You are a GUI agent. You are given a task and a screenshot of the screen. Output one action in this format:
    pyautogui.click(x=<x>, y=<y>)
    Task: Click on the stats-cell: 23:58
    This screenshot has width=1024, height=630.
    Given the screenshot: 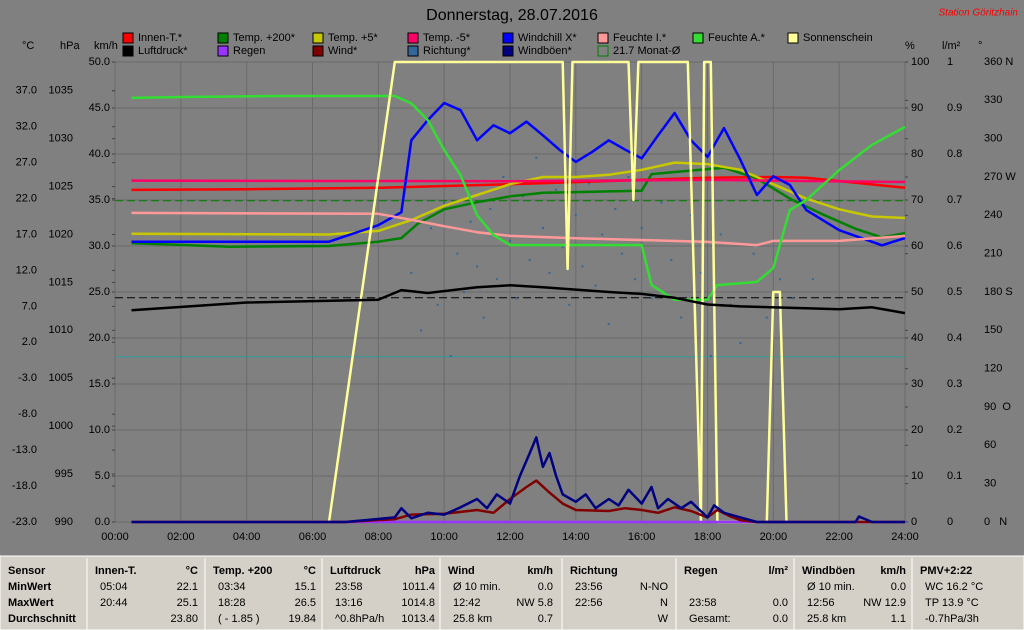 What is the action you would take?
    pyautogui.click(x=349, y=587)
    